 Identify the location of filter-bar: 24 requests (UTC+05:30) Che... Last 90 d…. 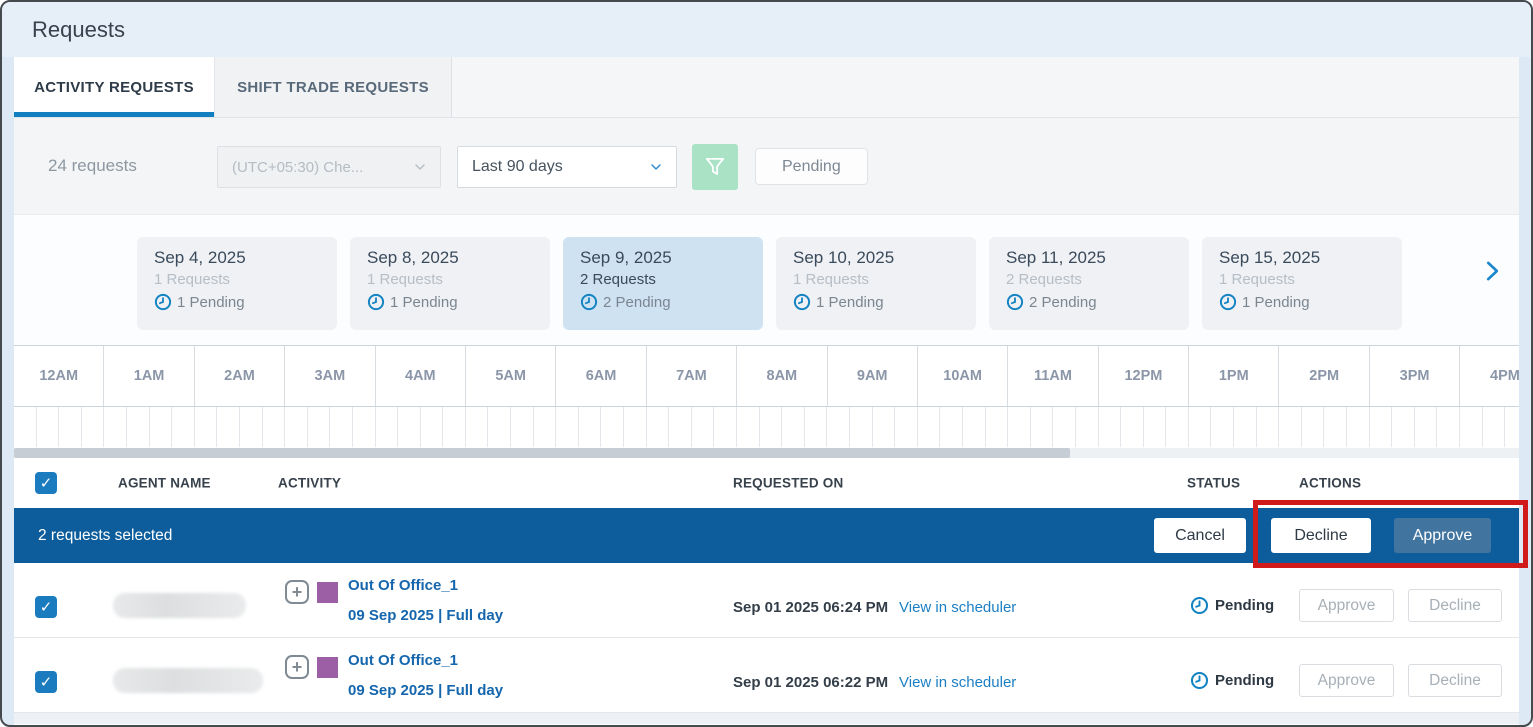
(766, 166).